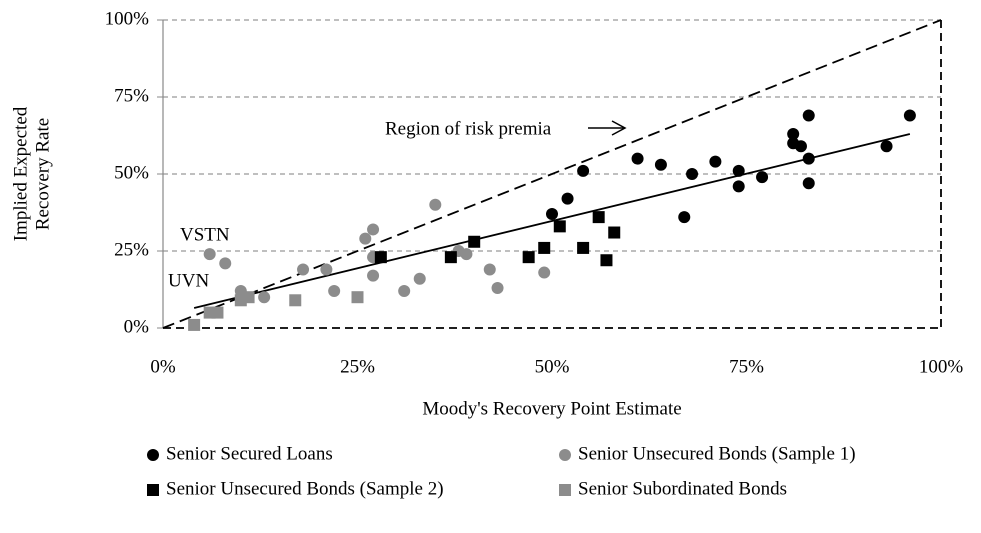  I want to click on x-tick-label: 25%, so click(357, 366).